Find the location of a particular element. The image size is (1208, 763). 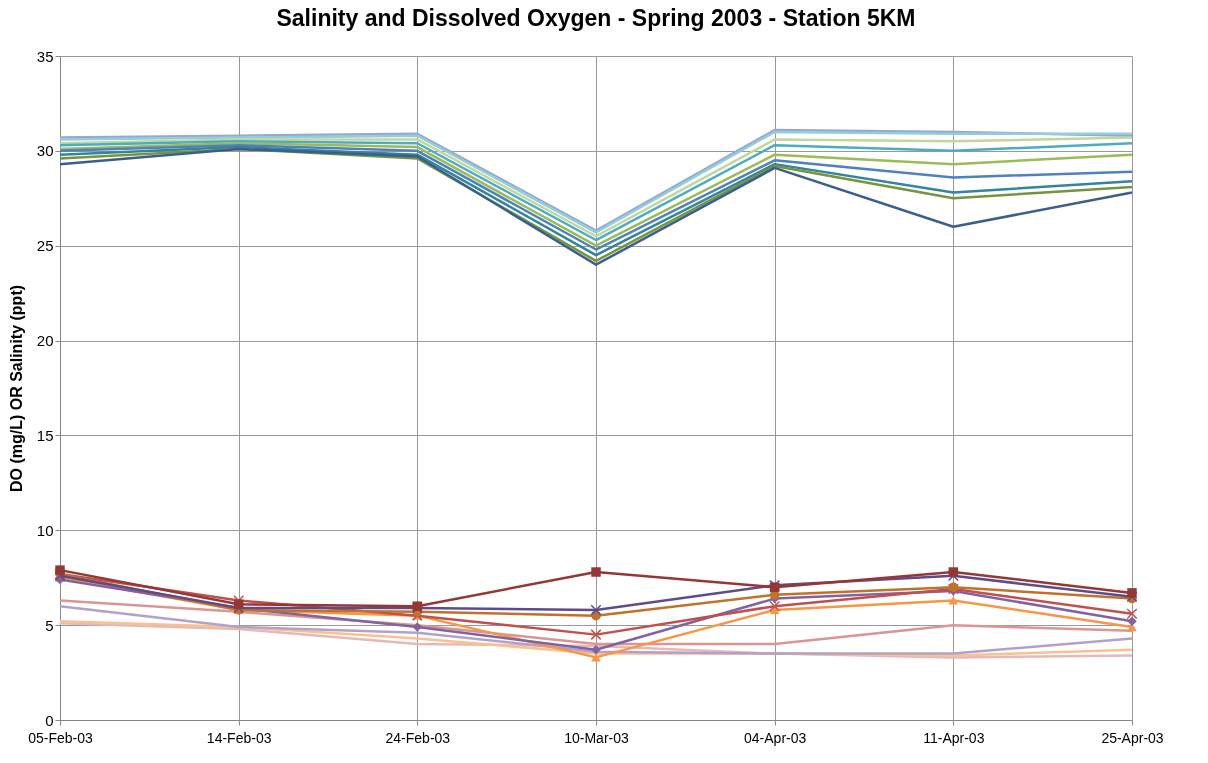

x-tick-label: 24-Feb-03 is located at coordinates (418, 737).